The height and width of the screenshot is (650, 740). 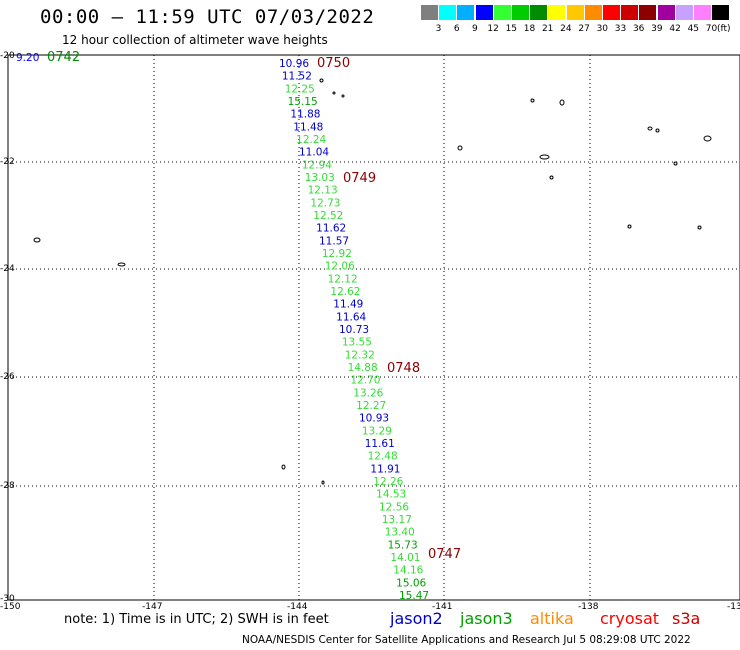 What do you see at coordinates (354, 330) in the screenshot?
I see `wave-height-label: 10.73` at bounding box center [354, 330].